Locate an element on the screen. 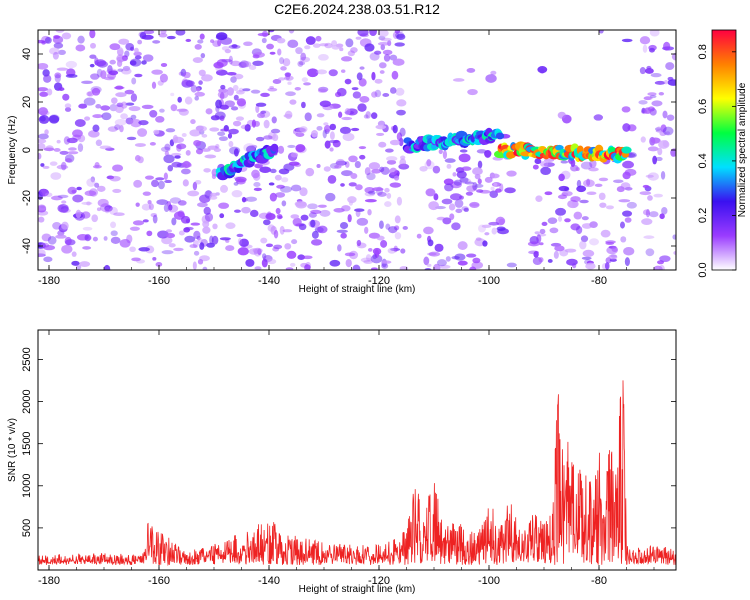  snr-y-tick-label: 1500 is located at coordinates (27, 443).